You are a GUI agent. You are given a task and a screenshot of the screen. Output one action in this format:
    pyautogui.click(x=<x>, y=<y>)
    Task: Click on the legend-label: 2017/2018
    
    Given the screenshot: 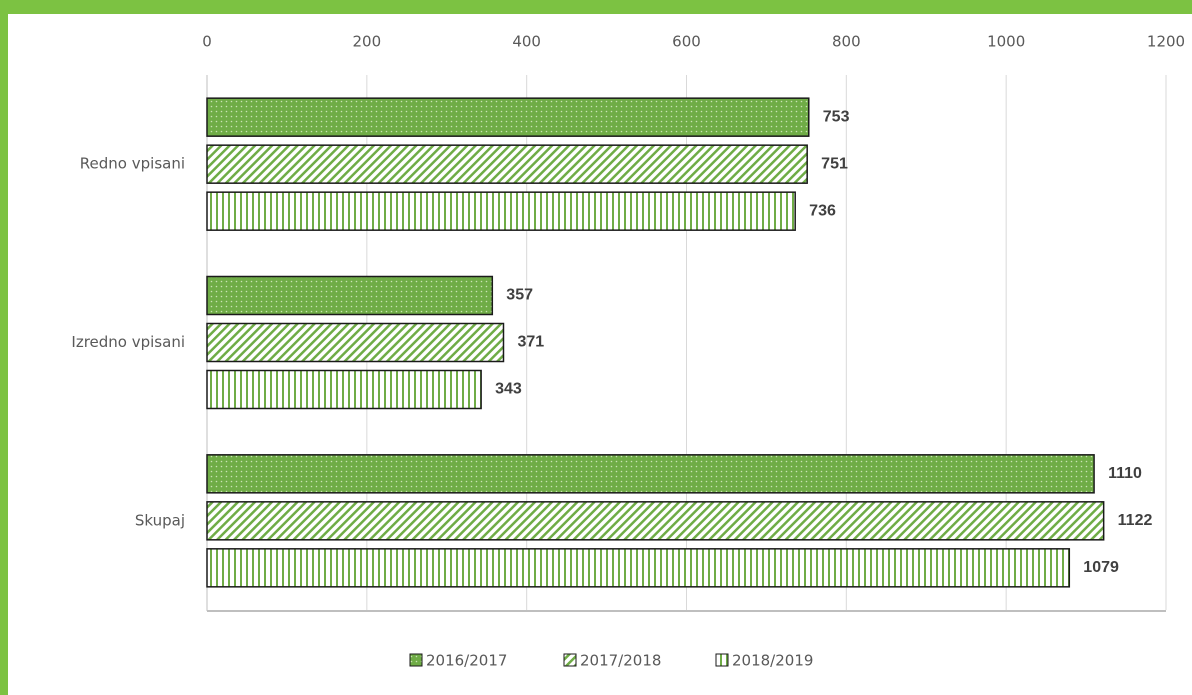 What is the action you would take?
    pyautogui.click(x=620, y=661)
    